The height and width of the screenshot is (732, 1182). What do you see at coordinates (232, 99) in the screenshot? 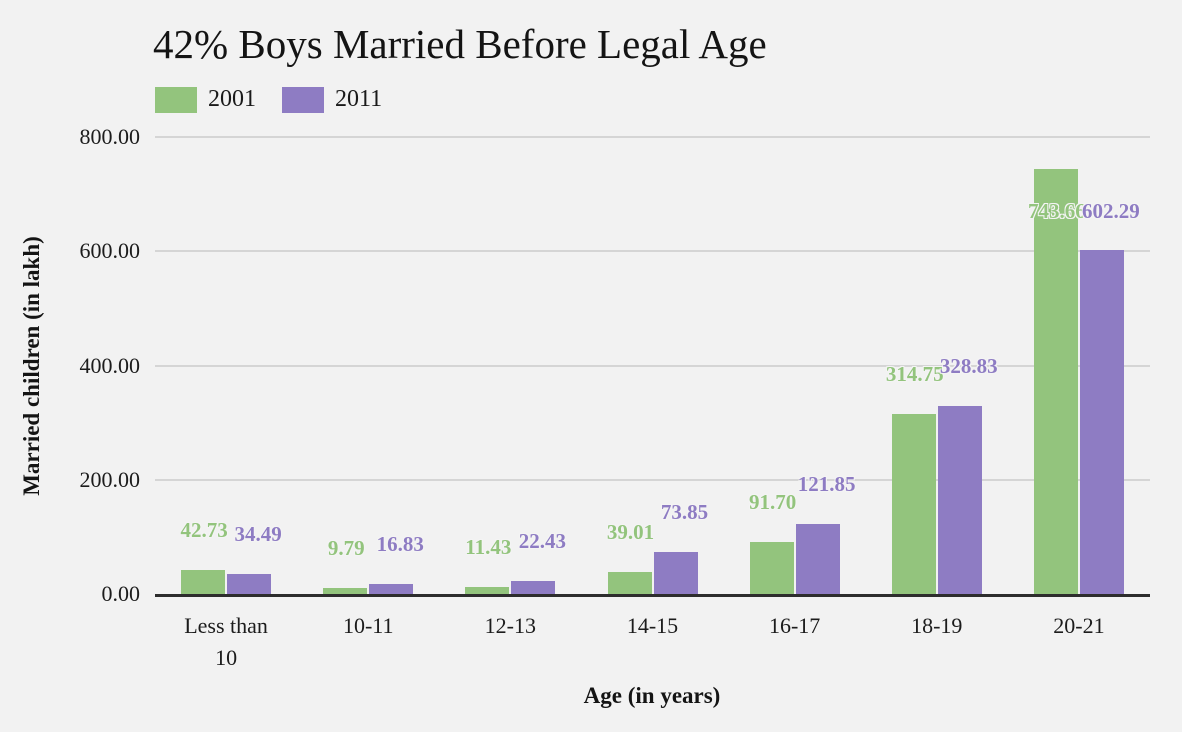
I see `legend-label: 2001` at bounding box center [232, 99].